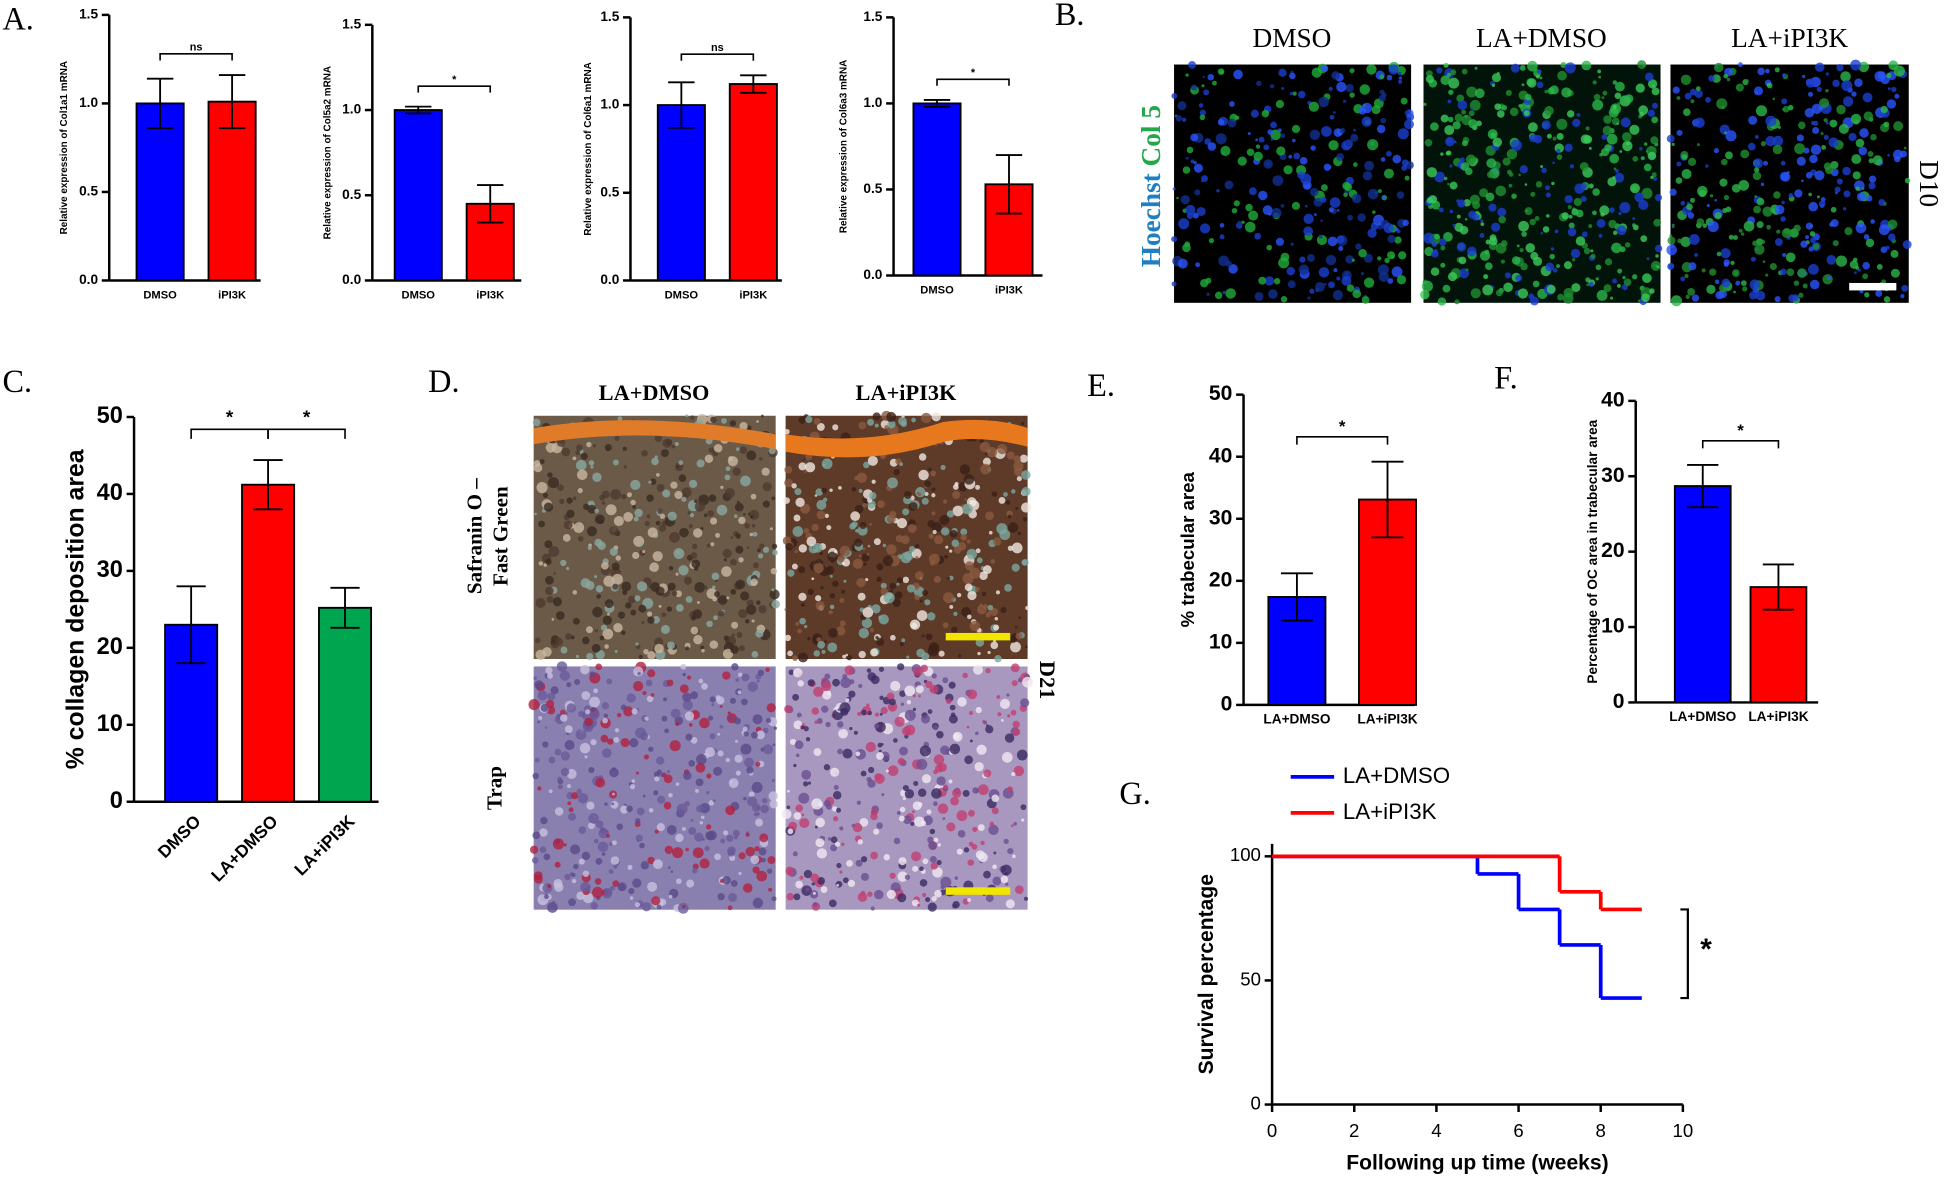 The width and height of the screenshot is (1946, 1179). Describe the element at coordinates (160, 295) in the screenshot. I see `x-tick-label: DMSO` at that location.